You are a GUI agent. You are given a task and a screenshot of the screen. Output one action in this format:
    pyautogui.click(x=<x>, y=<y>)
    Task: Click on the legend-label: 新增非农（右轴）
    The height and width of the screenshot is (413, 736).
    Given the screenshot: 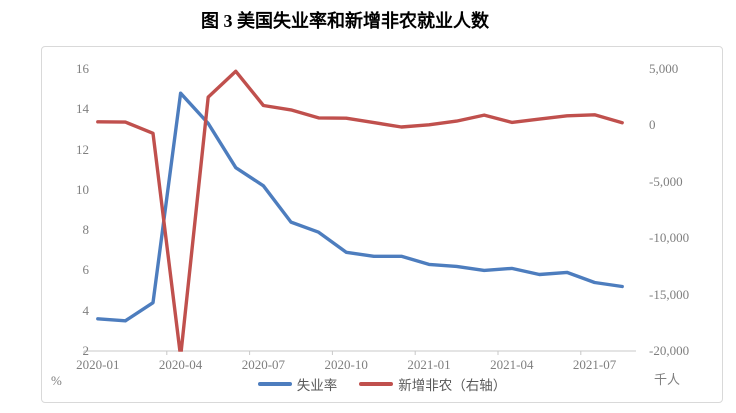 What is the action you would take?
    pyautogui.click(x=452, y=385)
    